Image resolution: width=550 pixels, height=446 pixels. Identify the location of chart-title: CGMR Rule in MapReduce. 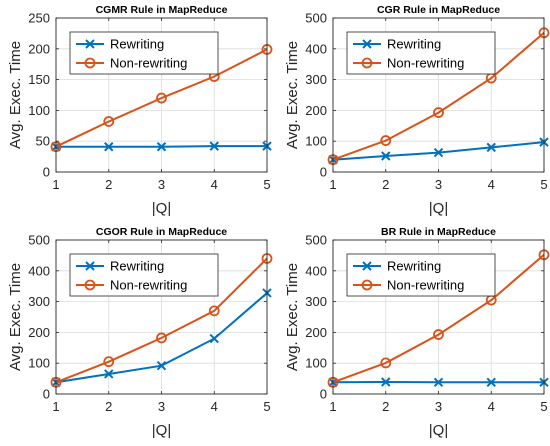
(162, 10).